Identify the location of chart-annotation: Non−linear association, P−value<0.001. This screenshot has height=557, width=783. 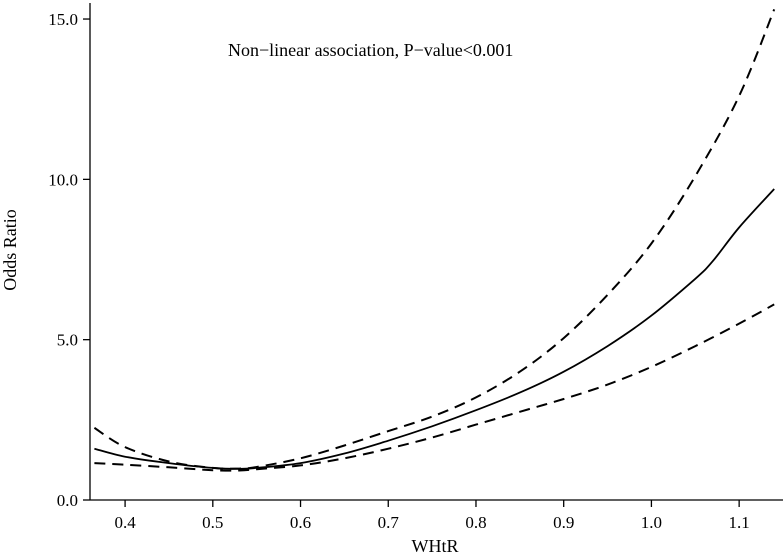
(370, 50).